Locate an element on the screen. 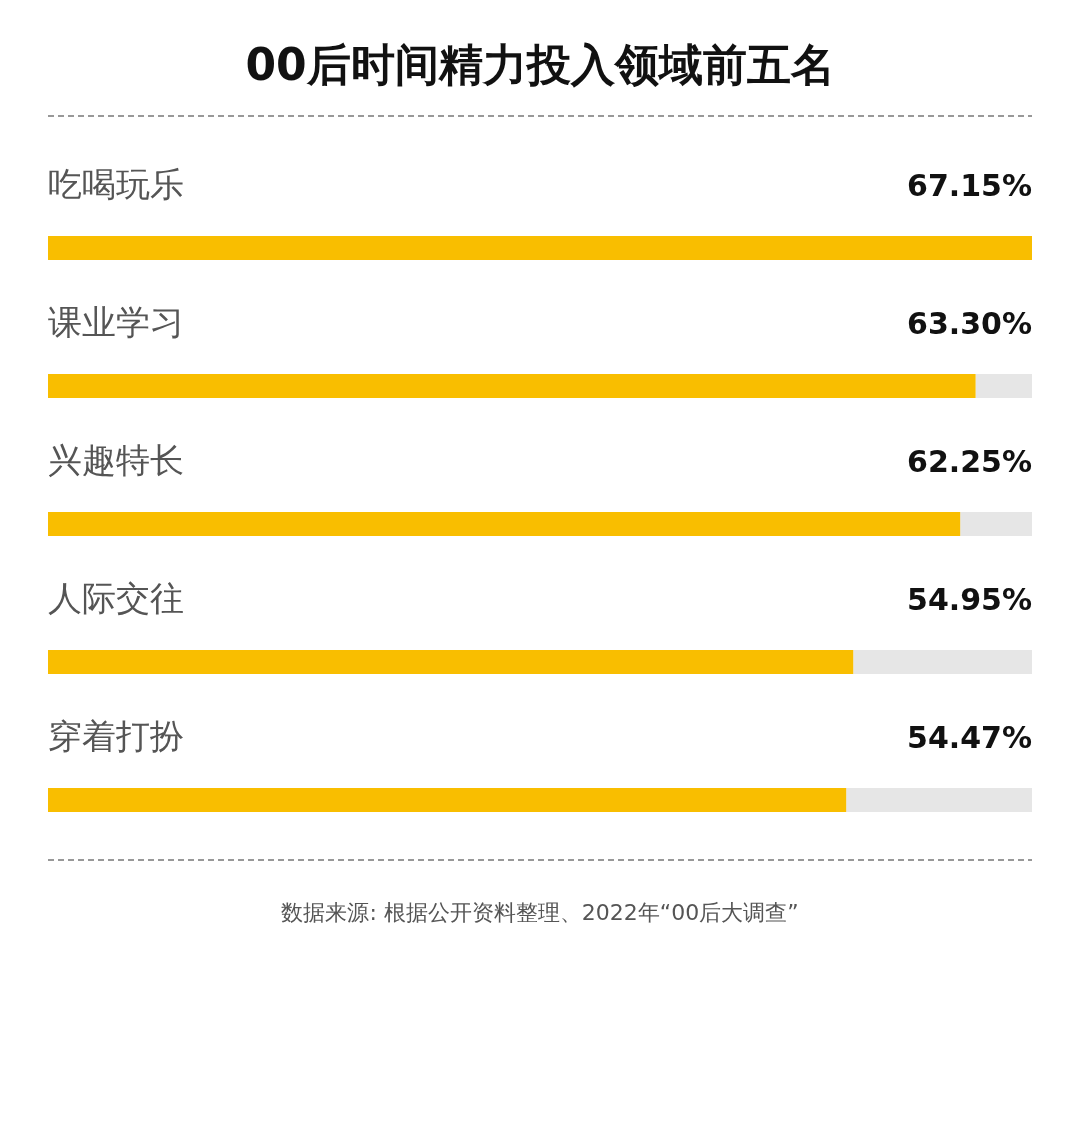 The width and height of the screenshot is (1080, 1123). y-tick-label: 课业学习 is located at coordinates (116, 322).